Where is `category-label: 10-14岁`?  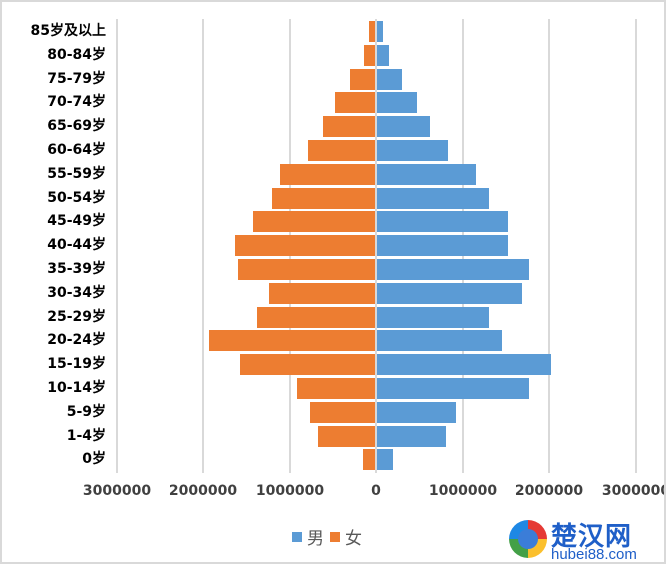 category-label: 10-14岁 is located at coordinates (76, 388).